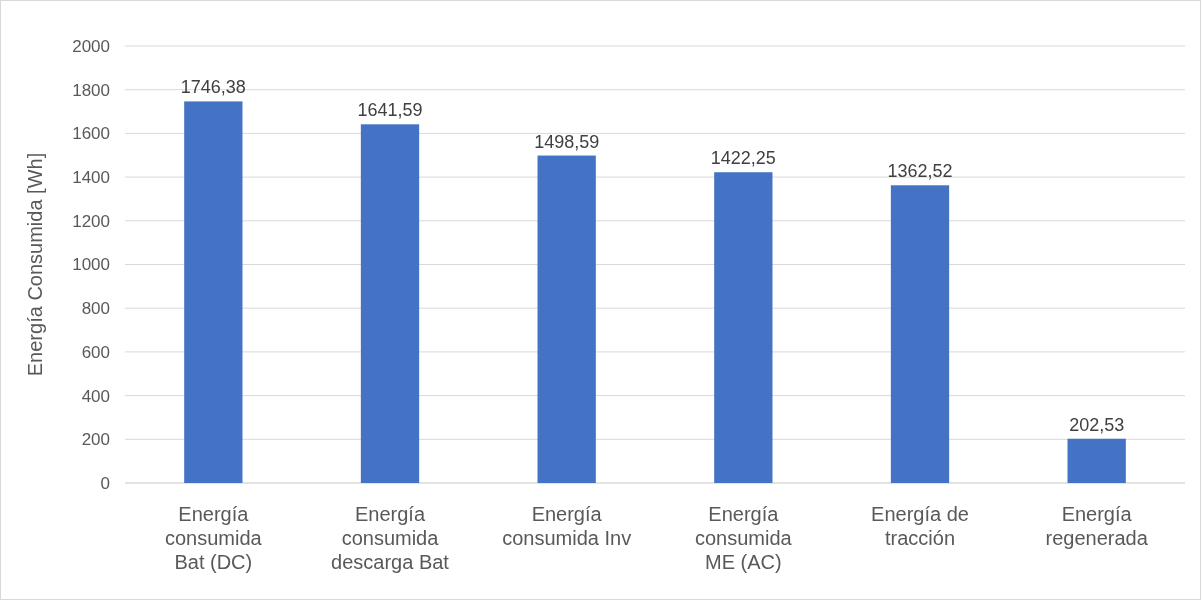 This screenshot has width=1201, height=600. Describe the element at coordinates (920, 526) in the screenshot. I see `x-tick-label: Energía de tracción` at that location.